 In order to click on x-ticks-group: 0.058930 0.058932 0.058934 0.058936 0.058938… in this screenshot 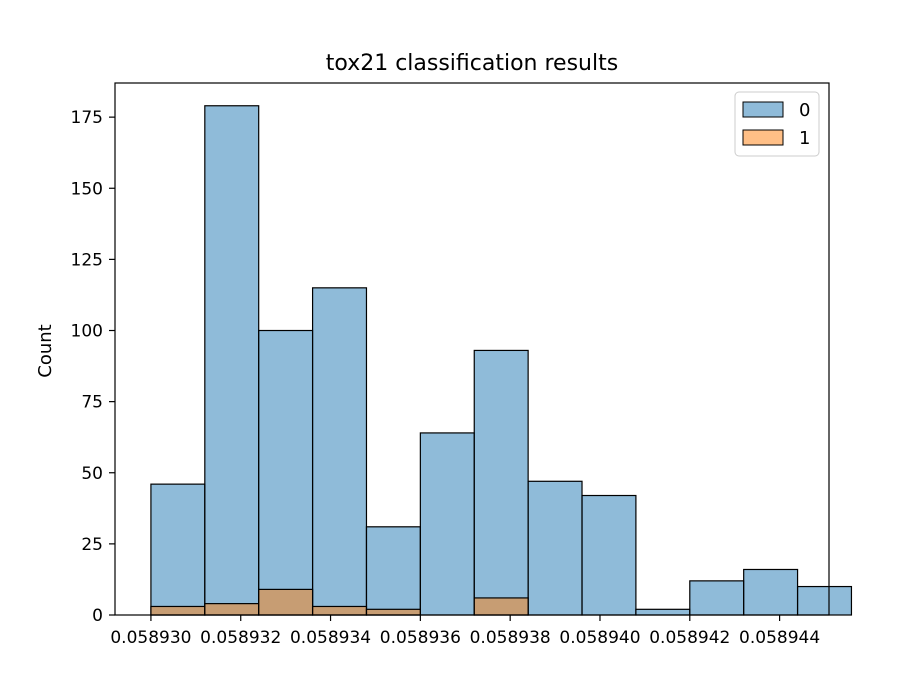, I will do `click(465, 631)`.